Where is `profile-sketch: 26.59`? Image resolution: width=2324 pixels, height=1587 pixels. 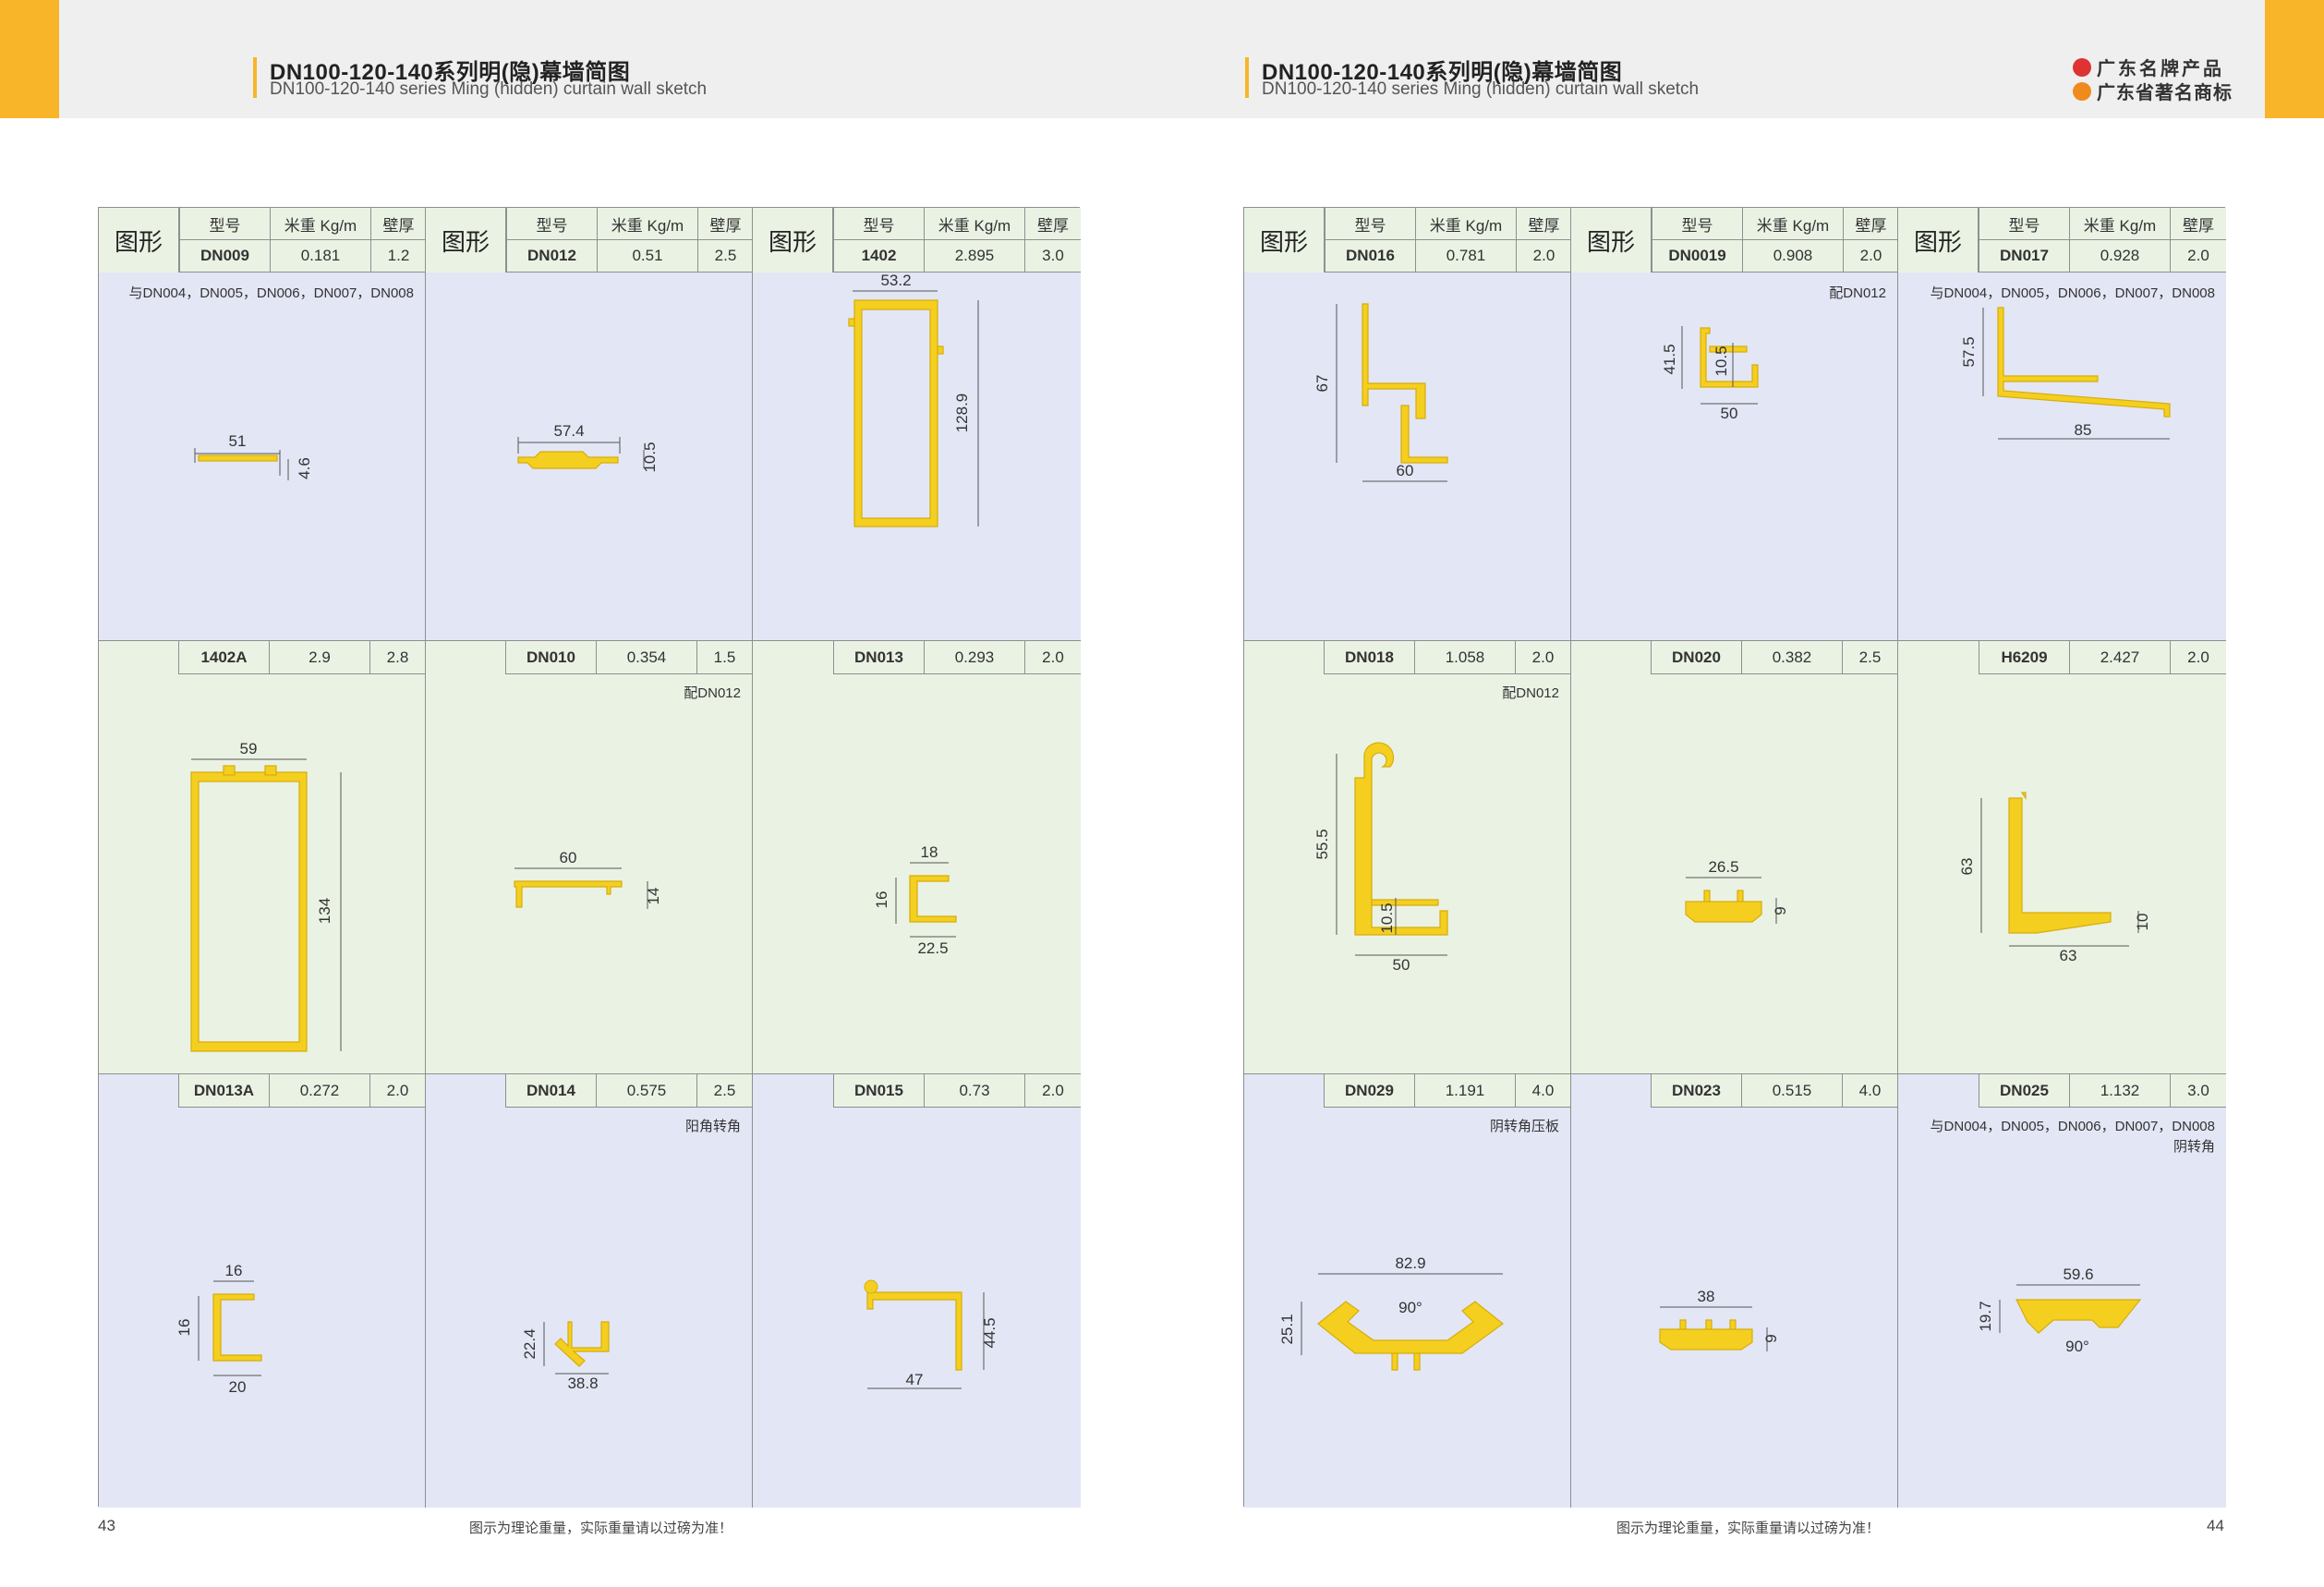 profile-sketch: 26.59 is located at coordinates (1737, 891).